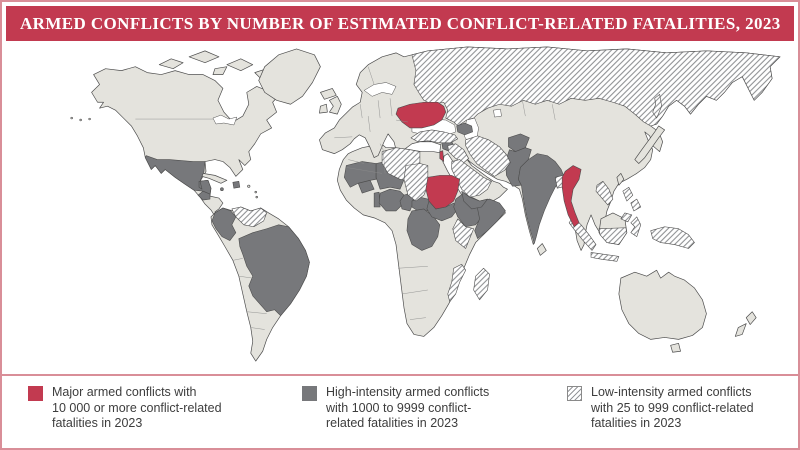 This screenshot has height=450, width=800. Describe the element at coordinates (400, 375) in the screenshot. I see `legend-separator` at that location.